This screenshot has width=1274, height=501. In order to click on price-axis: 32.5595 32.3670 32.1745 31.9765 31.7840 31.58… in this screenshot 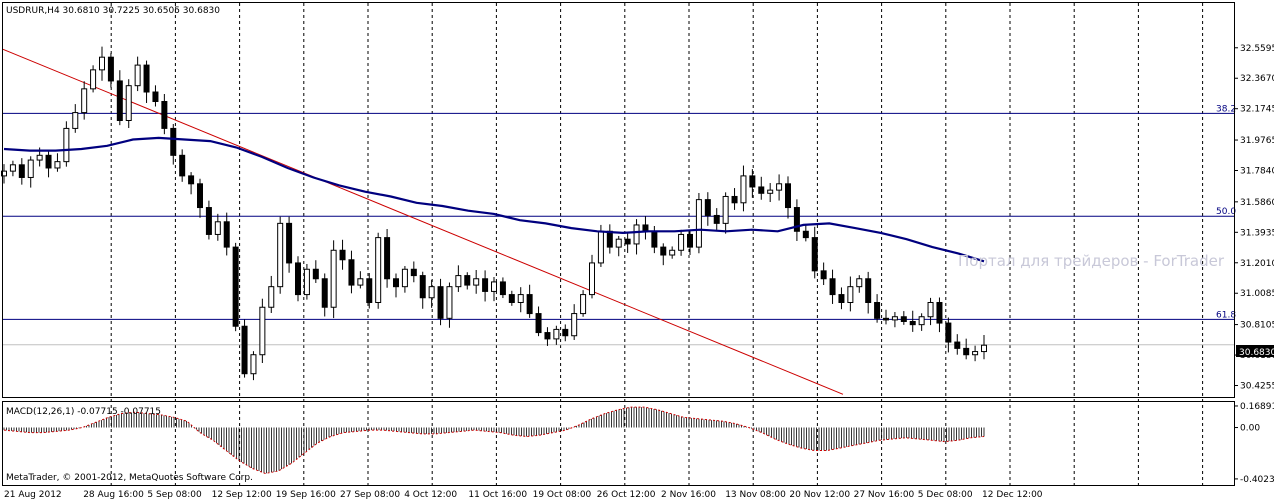, I will do `click(1254, 218)`.